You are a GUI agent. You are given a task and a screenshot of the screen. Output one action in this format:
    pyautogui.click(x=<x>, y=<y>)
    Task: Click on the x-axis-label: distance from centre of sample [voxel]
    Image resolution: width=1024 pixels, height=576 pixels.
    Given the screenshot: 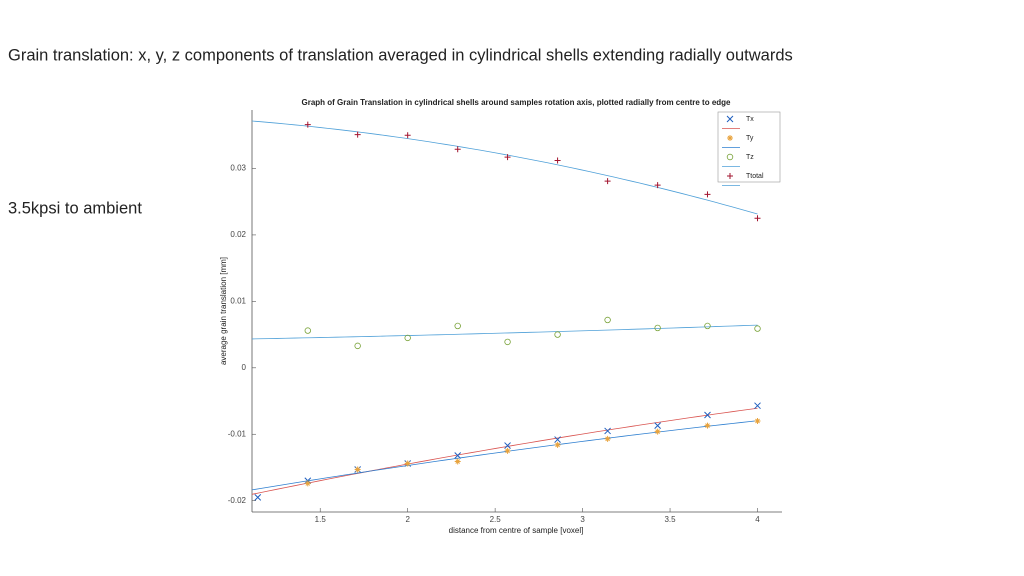 What is the action you would take?
    pyautogui.click(x=516, y=530)
    